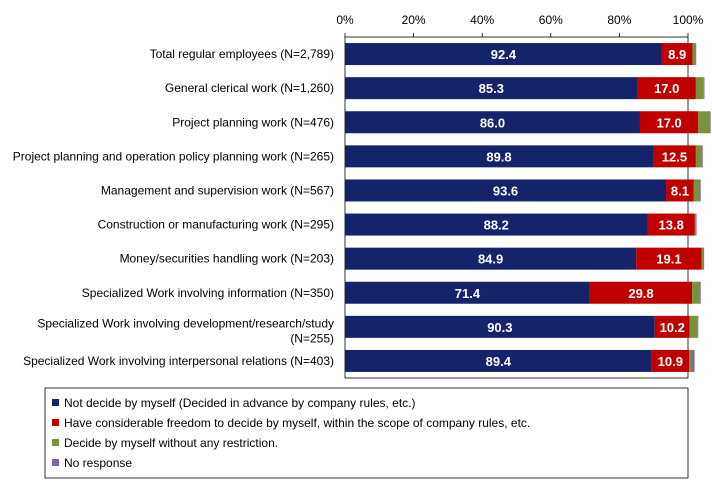  I want to click on x-tick-label: 100%, so click(688, 20).